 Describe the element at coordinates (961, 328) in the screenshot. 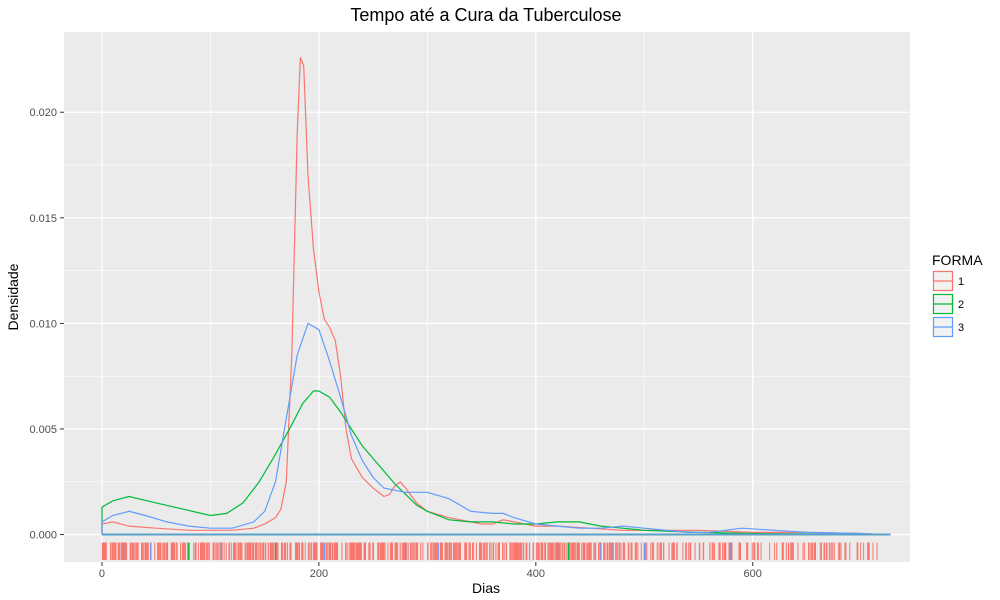

I see `legend-label: 3` at that location.